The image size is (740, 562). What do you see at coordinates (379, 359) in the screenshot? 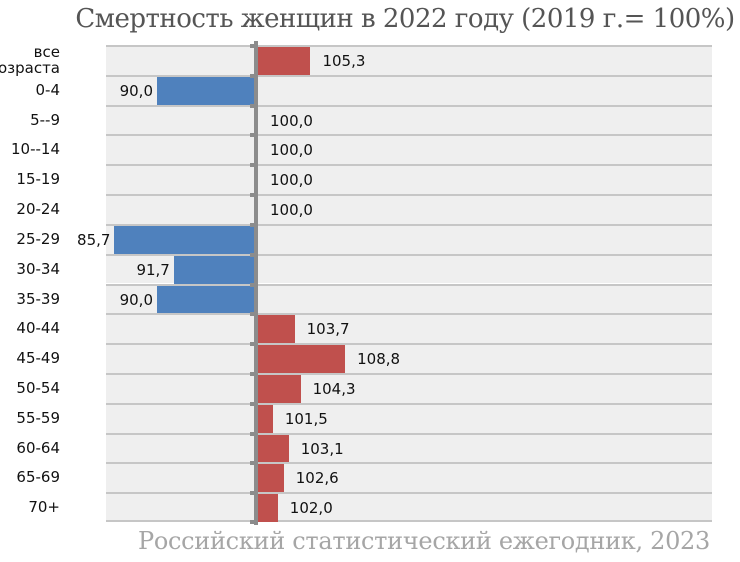
I see `data-label: 108,8` at bounding box center [379, 359].